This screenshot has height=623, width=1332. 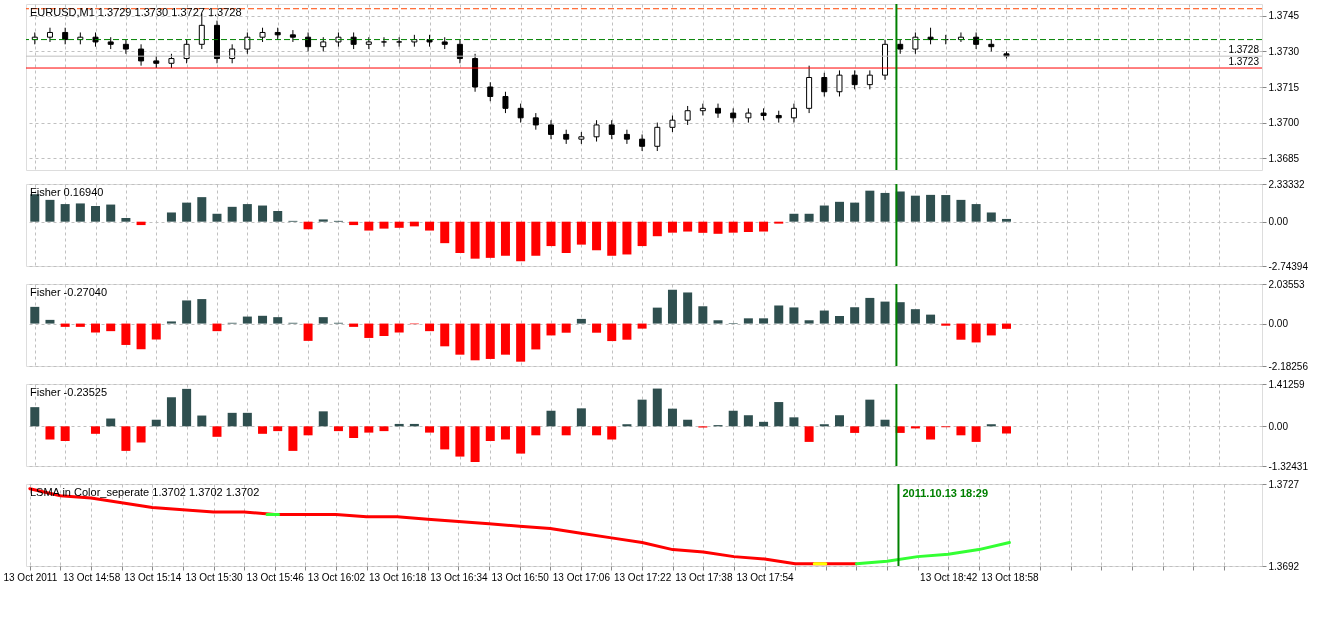 What do you see at coordinates (69, 392) in the screenshot?
I see `chart-title: Fisher -0.23525` at bounding box center [69, 392].